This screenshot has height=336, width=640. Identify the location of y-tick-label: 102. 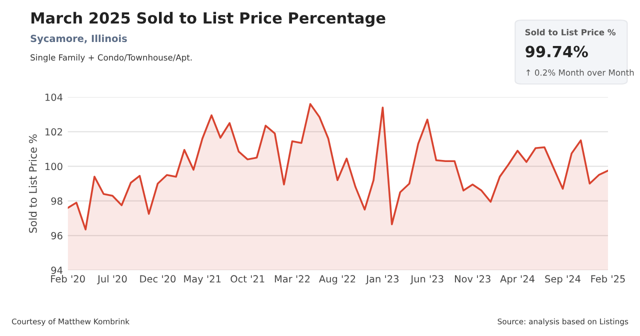
(53, 132).